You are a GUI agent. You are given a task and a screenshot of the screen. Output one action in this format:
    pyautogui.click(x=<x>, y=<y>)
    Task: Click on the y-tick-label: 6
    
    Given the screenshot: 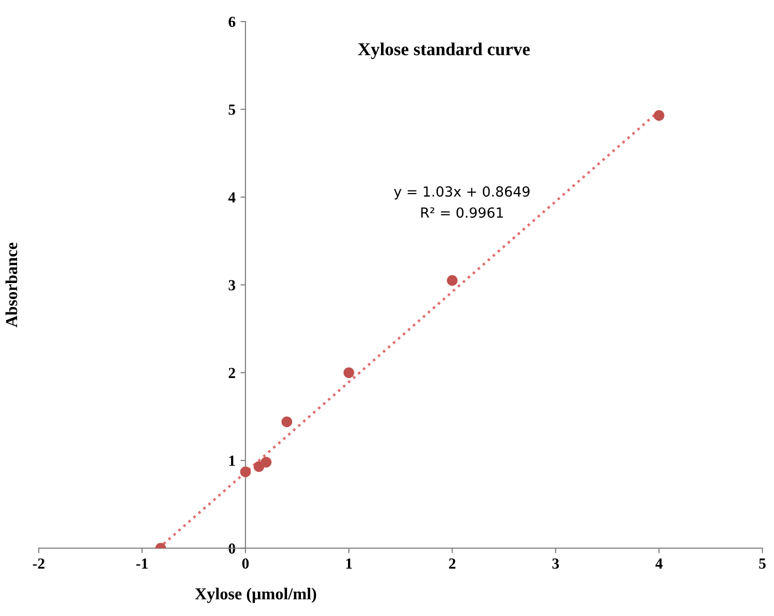 What is the action you would take?
    pyautogui.click(x=232, y=22)
    